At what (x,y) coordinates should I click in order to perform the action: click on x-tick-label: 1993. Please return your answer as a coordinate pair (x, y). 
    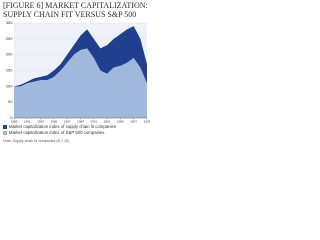
    Looking at the image, I should click on (40, 121).